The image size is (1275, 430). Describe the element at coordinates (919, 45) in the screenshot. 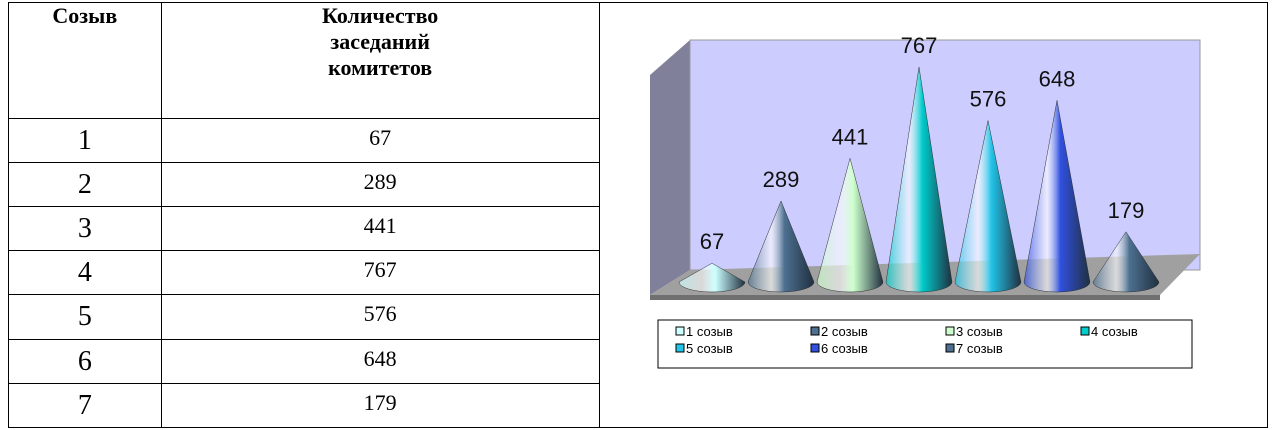

I see `data-label: 767` at that location.